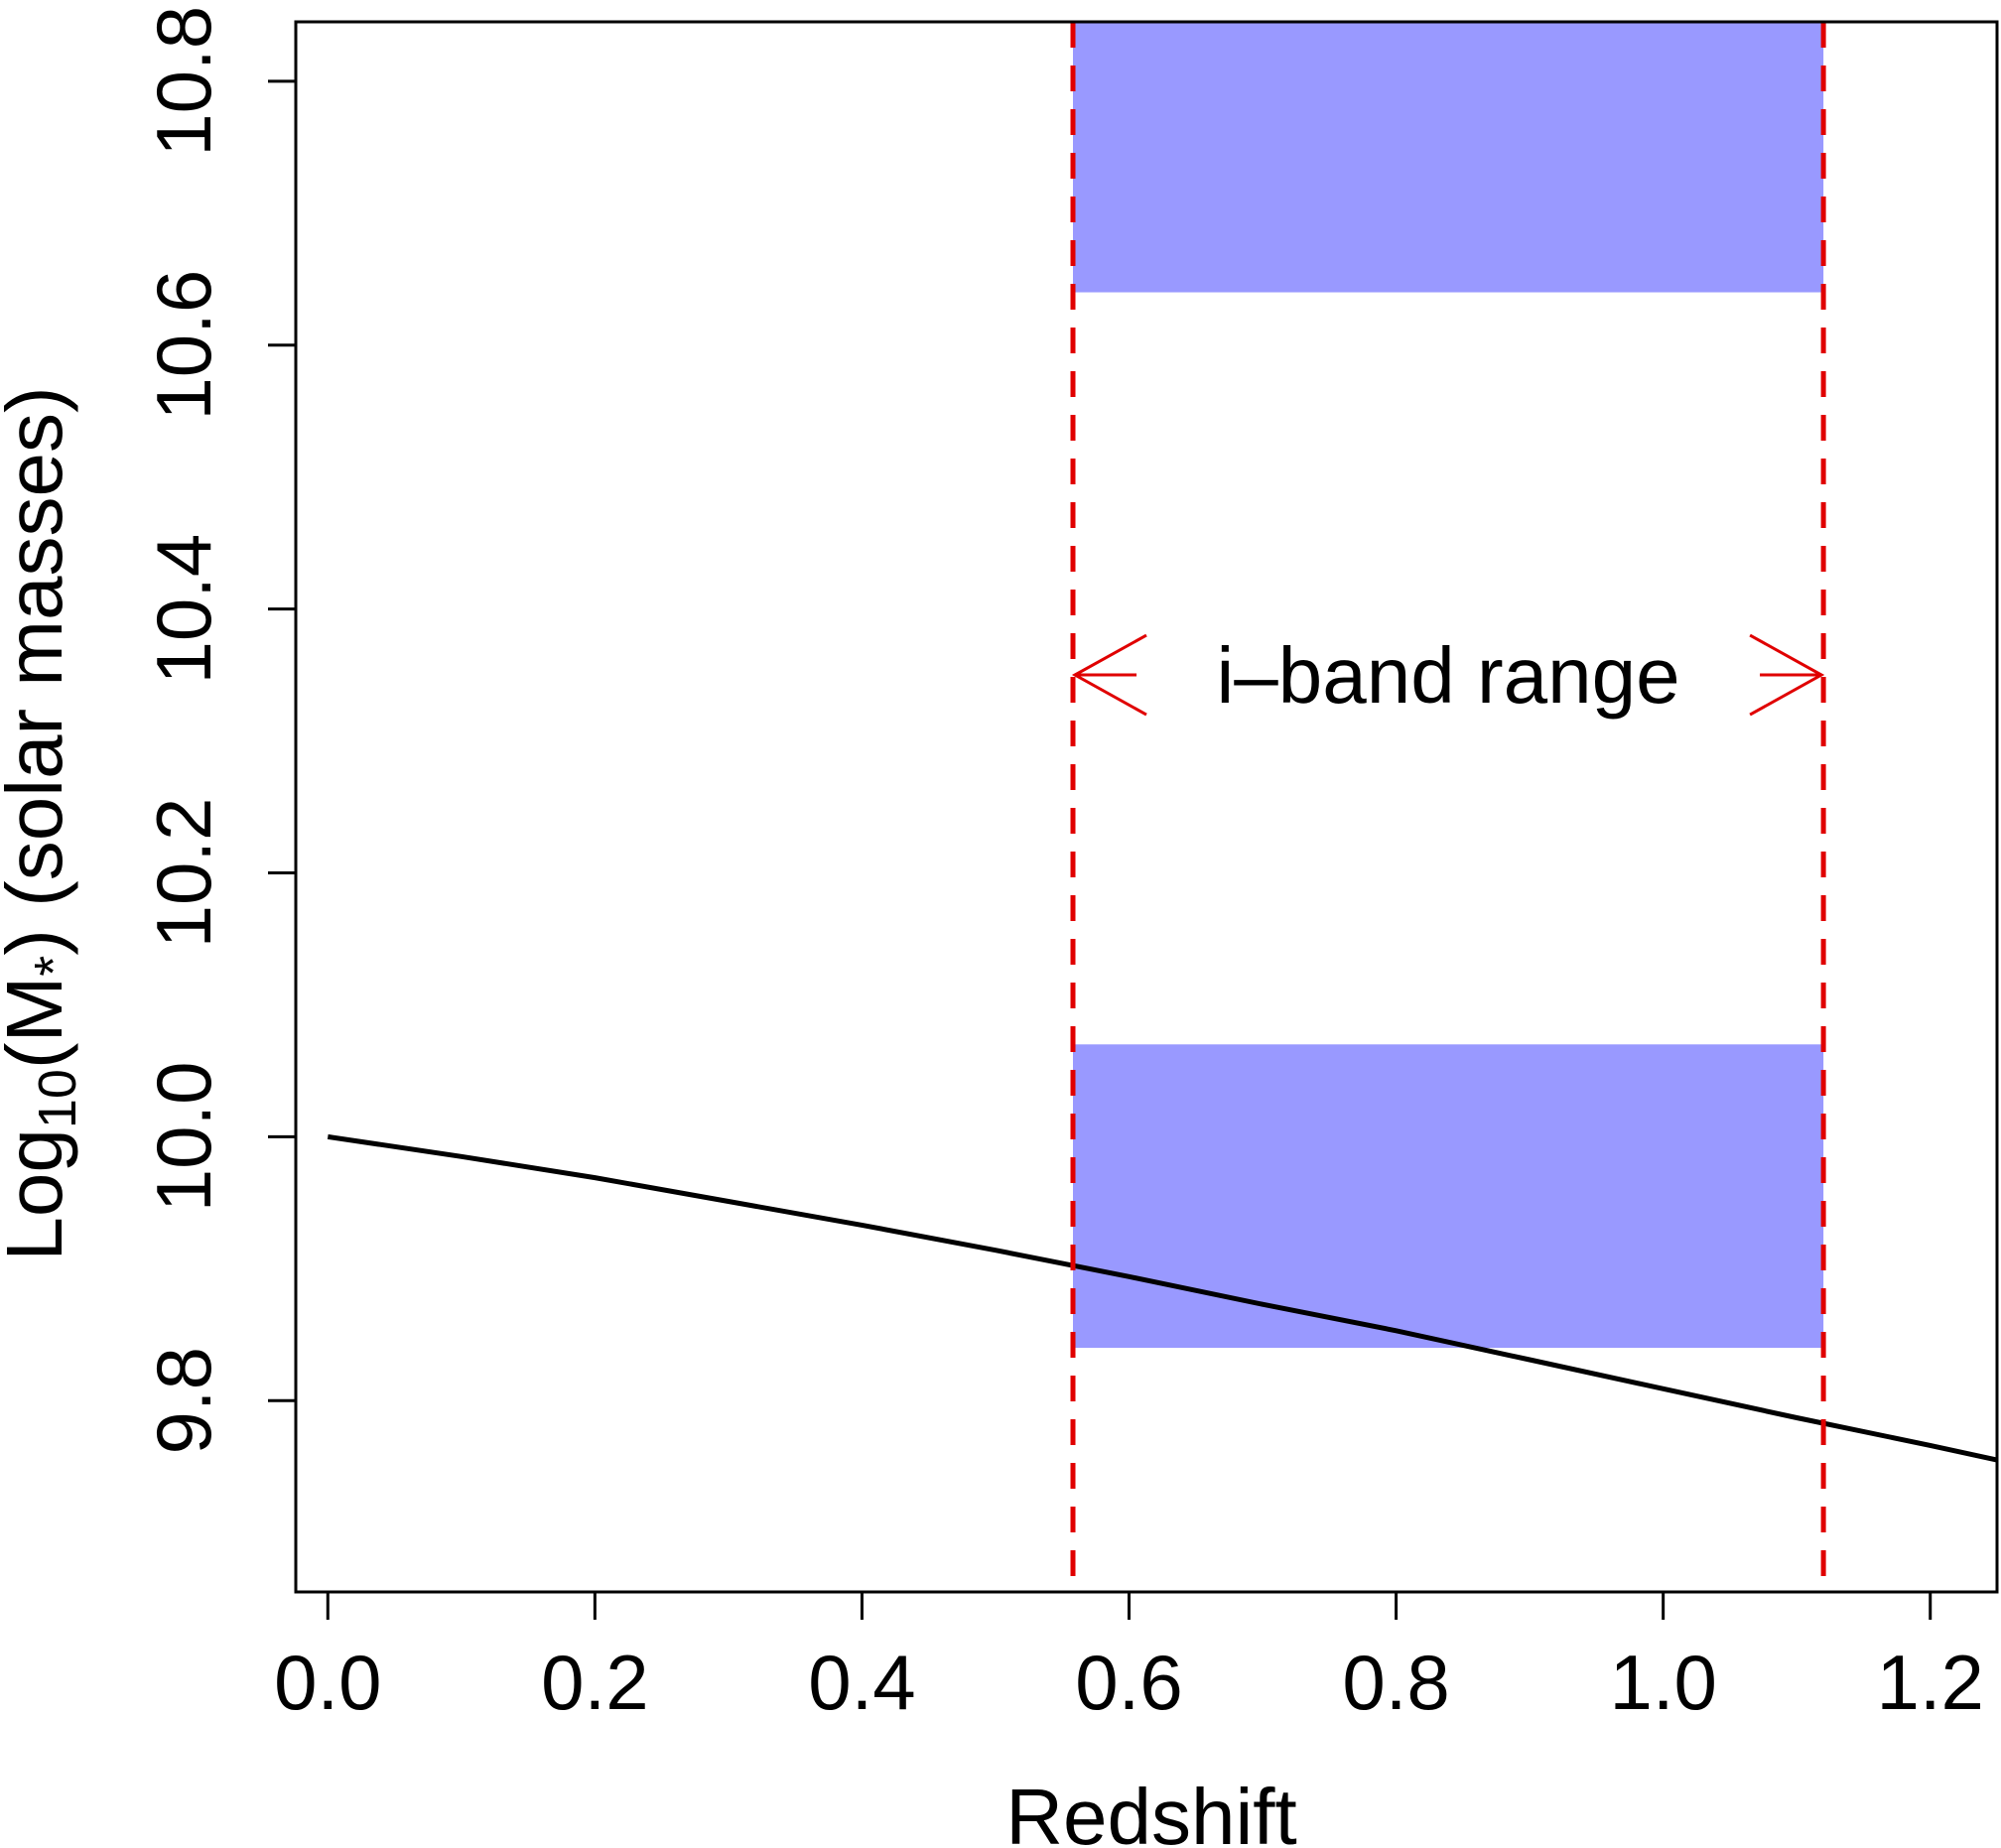 This screenshot has height=1848, width=2001. I want to click on x-tick-label: 0.4, so click(861, 1682).